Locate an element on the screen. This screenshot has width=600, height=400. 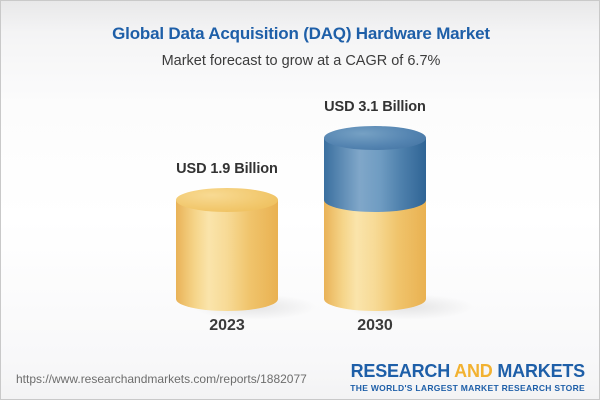
bar-2023-cylinder-body is located at coordinates (227, 255).